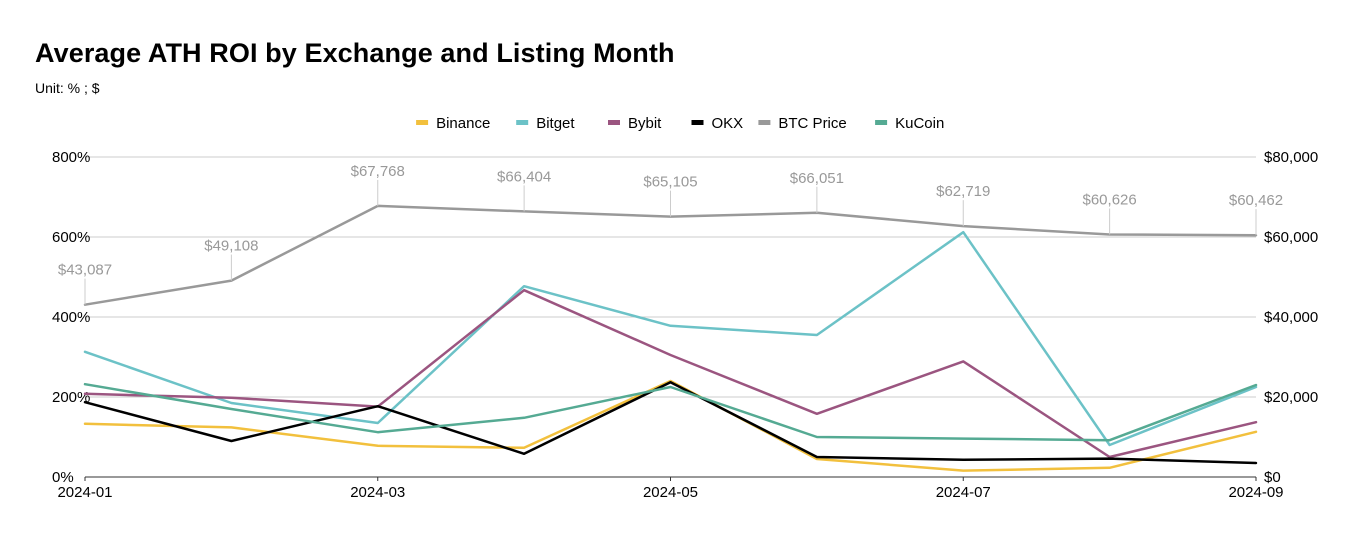  I want to click on y-left-tick-label: 600%, so click(71, 237).